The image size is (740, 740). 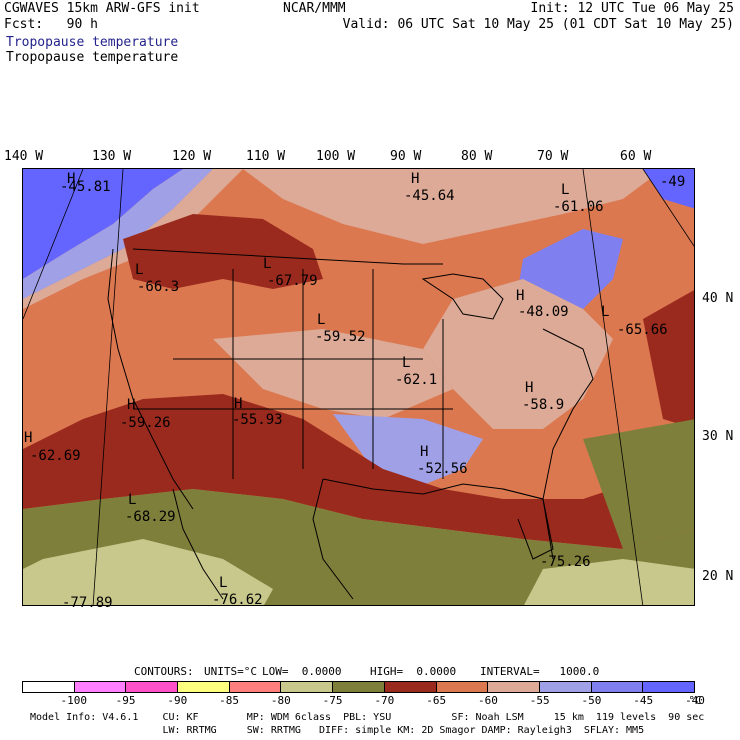 I want to click on mexico-coast, so click(x=333, y=539).